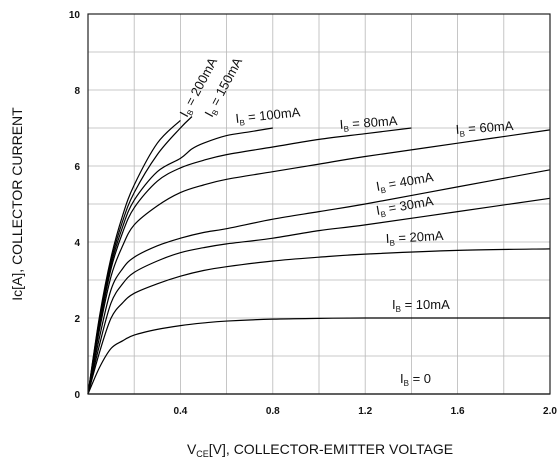 The height and width of the screenshot is (466, 559). I want to click on x-tick-label: 2.0, so click(550, 411).